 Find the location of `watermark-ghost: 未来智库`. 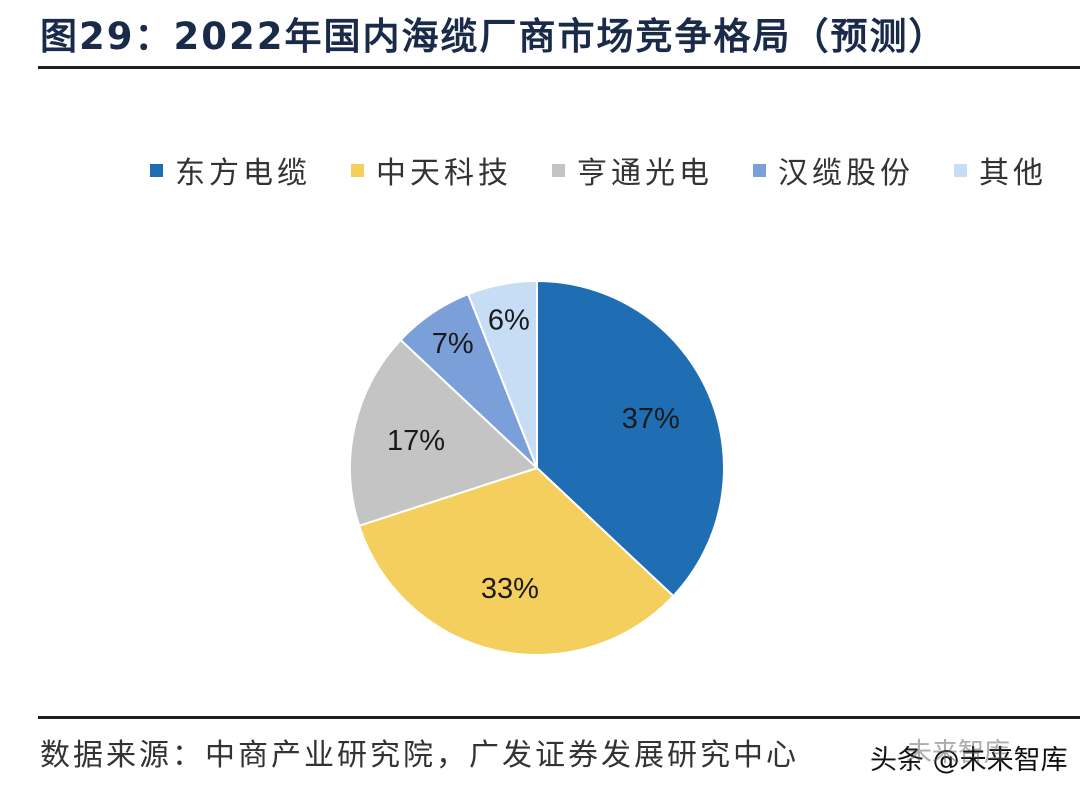

watermark-ghost: 未来智库 is located at coordinates (958, 753).